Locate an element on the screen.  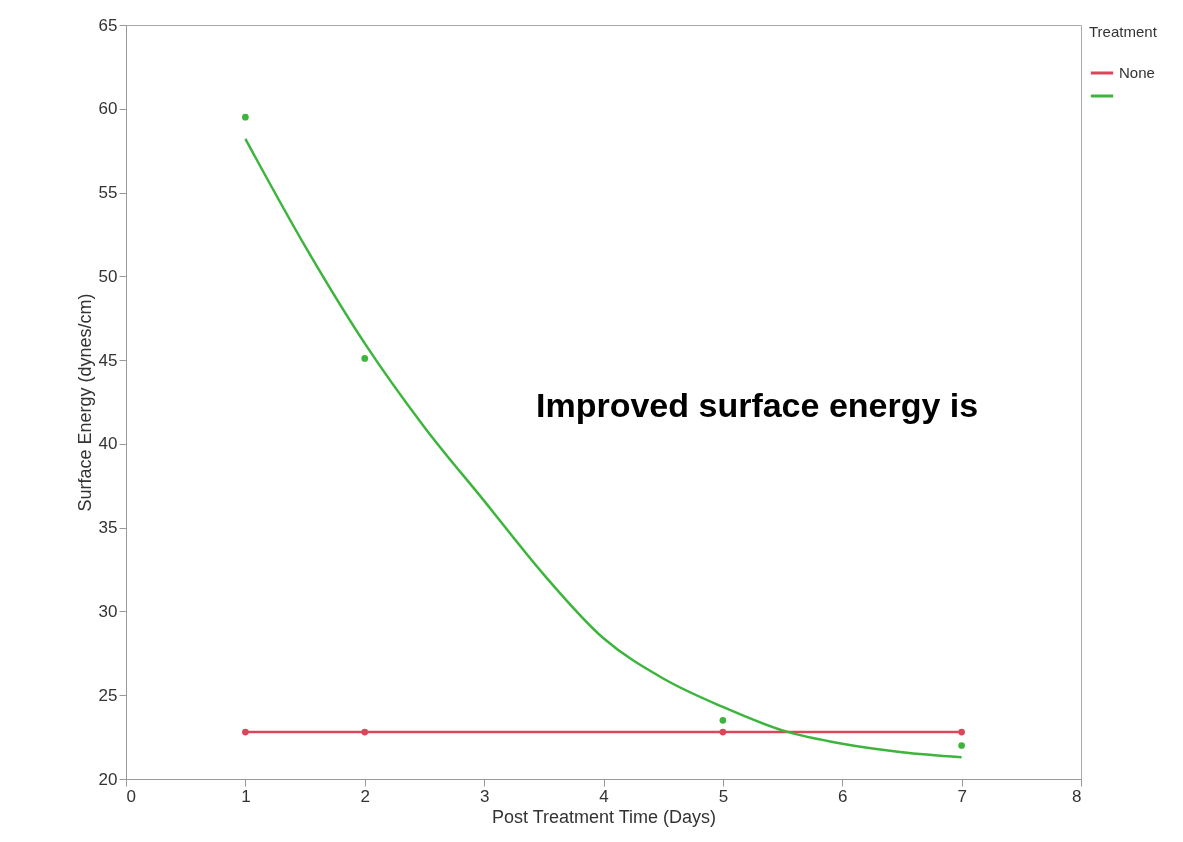
x-tick-label: 6 is located at coordinates (843, 796).